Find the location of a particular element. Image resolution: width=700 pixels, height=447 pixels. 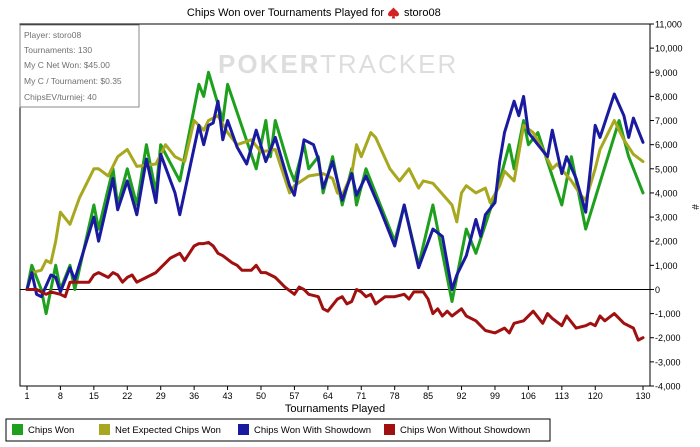

x-tick-label: 50 is located at coordinates (261, 396).